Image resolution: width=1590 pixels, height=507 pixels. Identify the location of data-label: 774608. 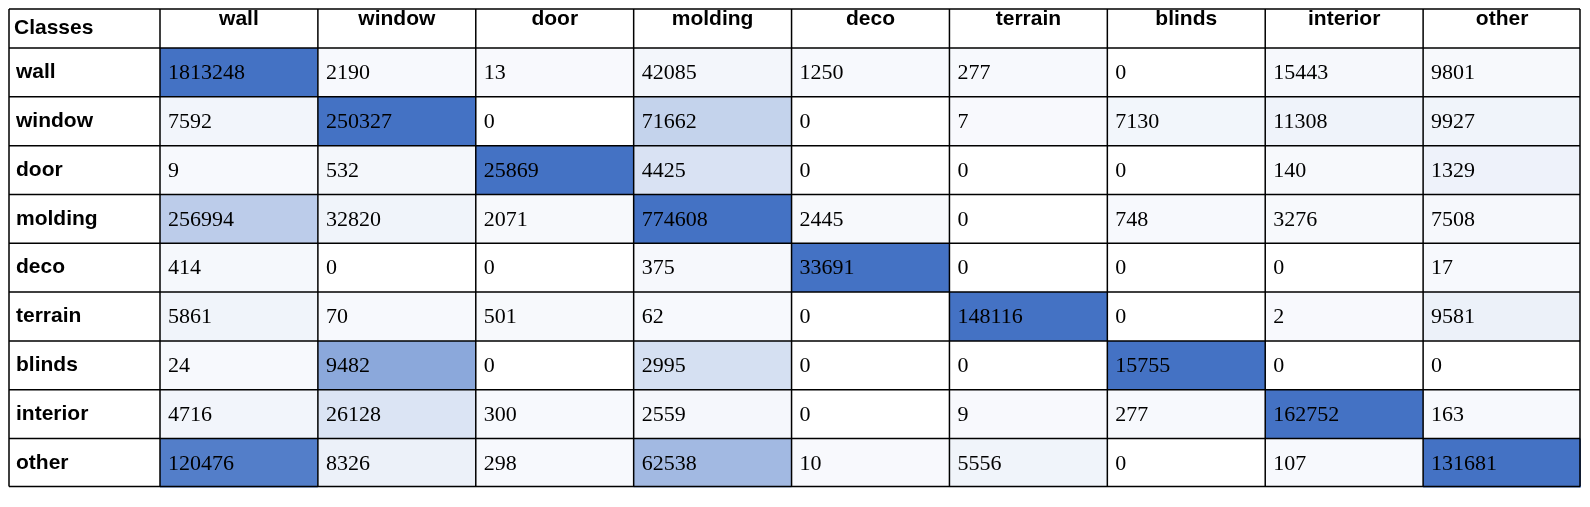
(674, 218).